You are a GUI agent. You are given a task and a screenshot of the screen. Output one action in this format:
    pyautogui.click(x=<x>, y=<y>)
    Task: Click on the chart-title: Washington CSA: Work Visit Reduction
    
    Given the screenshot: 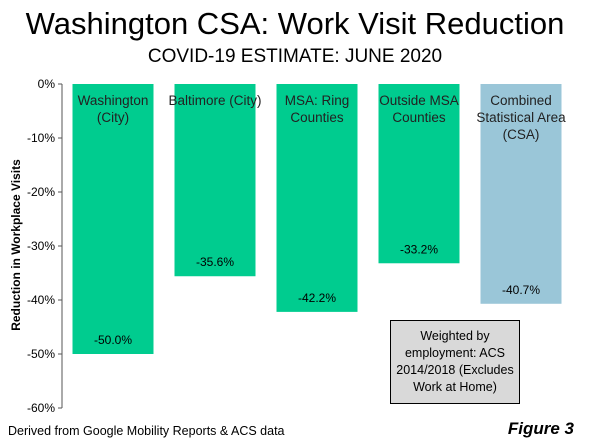 What is the action you would take?
    pyautogui.click(x=295, y=23)
    